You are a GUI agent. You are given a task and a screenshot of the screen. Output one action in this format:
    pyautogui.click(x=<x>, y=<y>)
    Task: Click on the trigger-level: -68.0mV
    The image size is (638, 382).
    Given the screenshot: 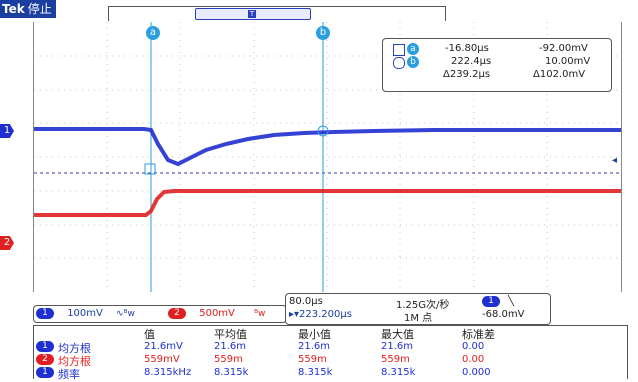 What is the action you would take?
    pyautogui.click(x=503, y=314)
    